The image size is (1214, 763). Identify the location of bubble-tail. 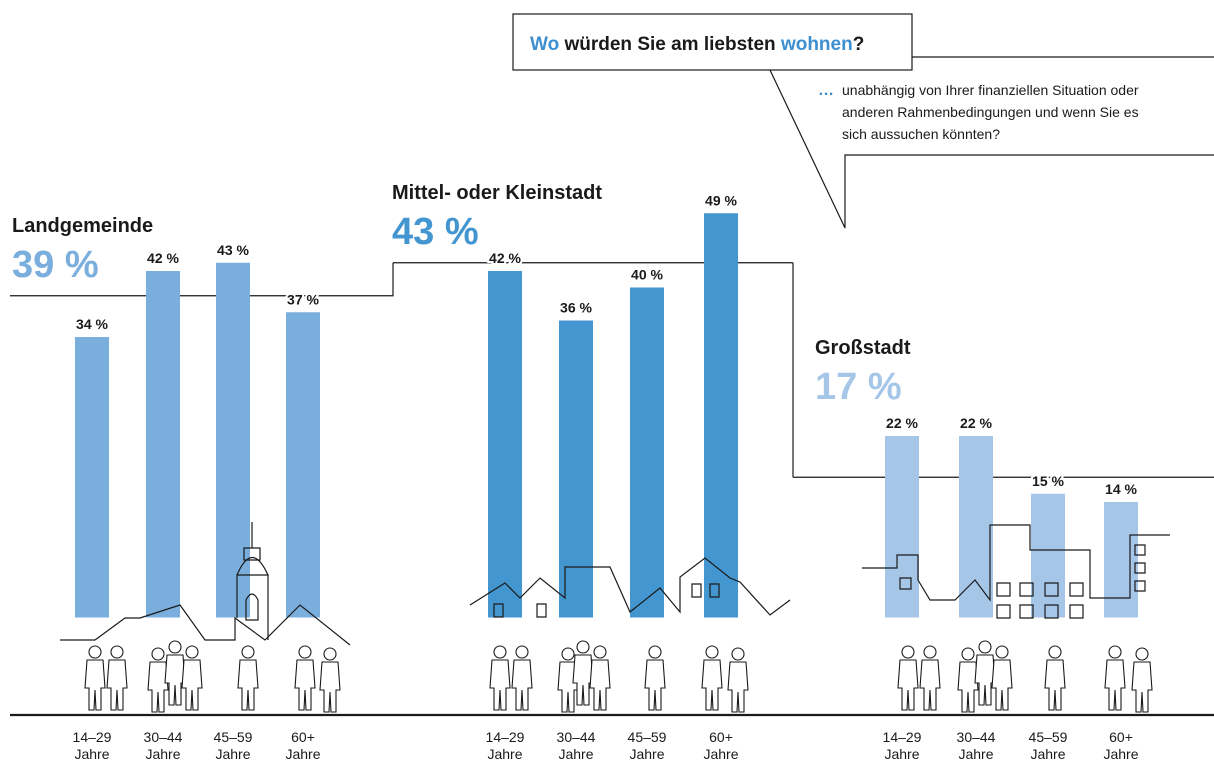
(991, 142).